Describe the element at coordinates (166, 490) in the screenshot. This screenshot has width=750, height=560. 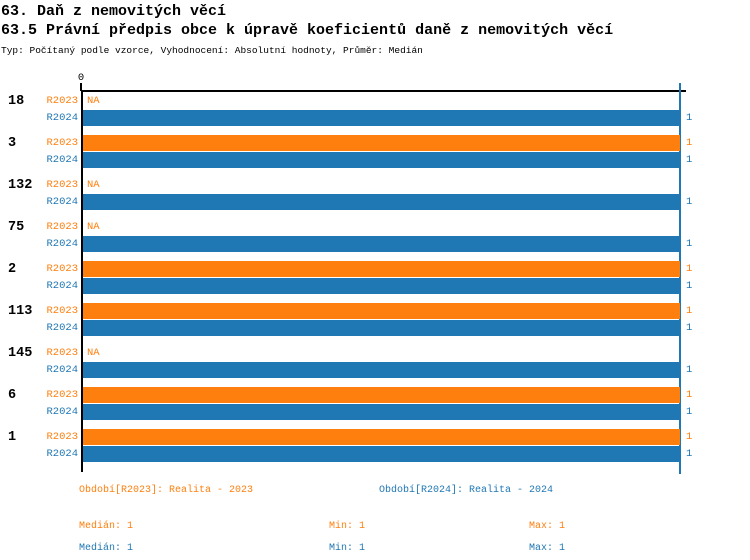
I see `legend-label-r2023: Období[R2023]: Realita - 2023` at that location.